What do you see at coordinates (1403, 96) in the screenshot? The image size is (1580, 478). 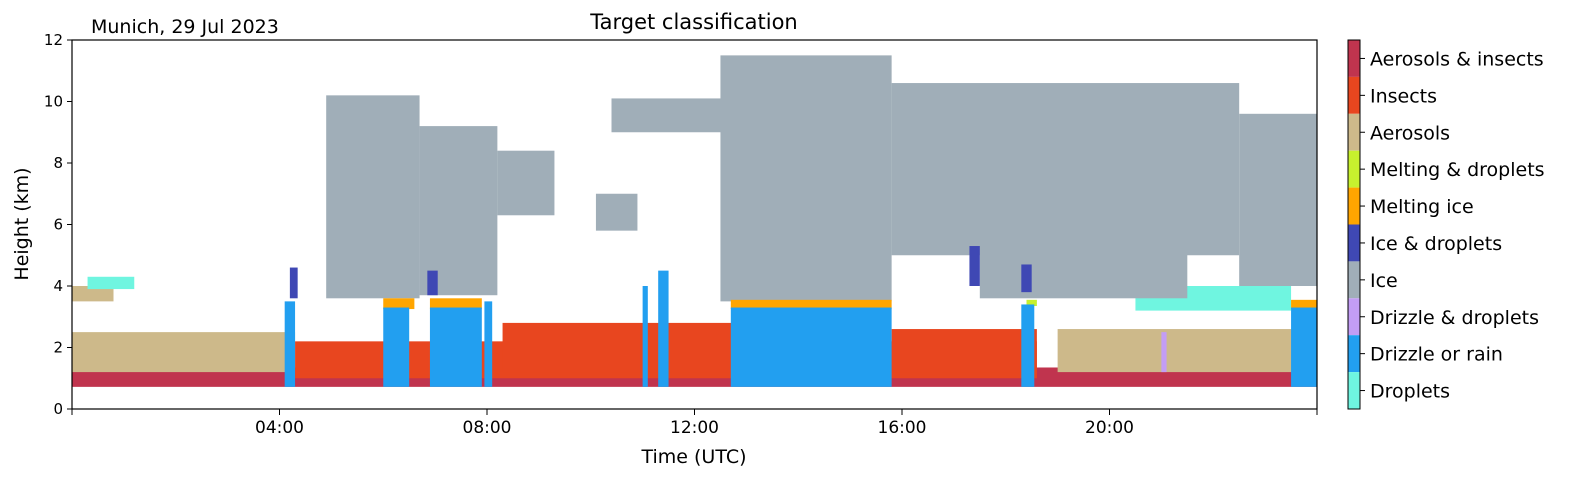 I see `legend-label: Insects` at bounding box center [1403, 96].